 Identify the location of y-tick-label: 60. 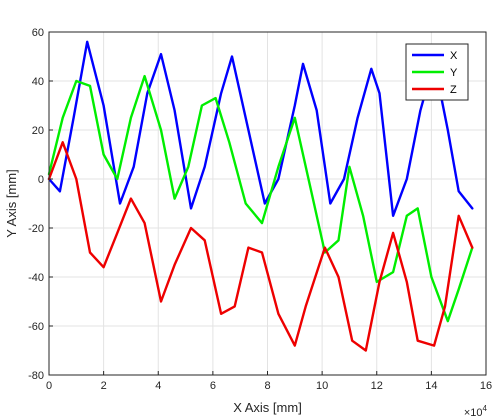
(38, 33).